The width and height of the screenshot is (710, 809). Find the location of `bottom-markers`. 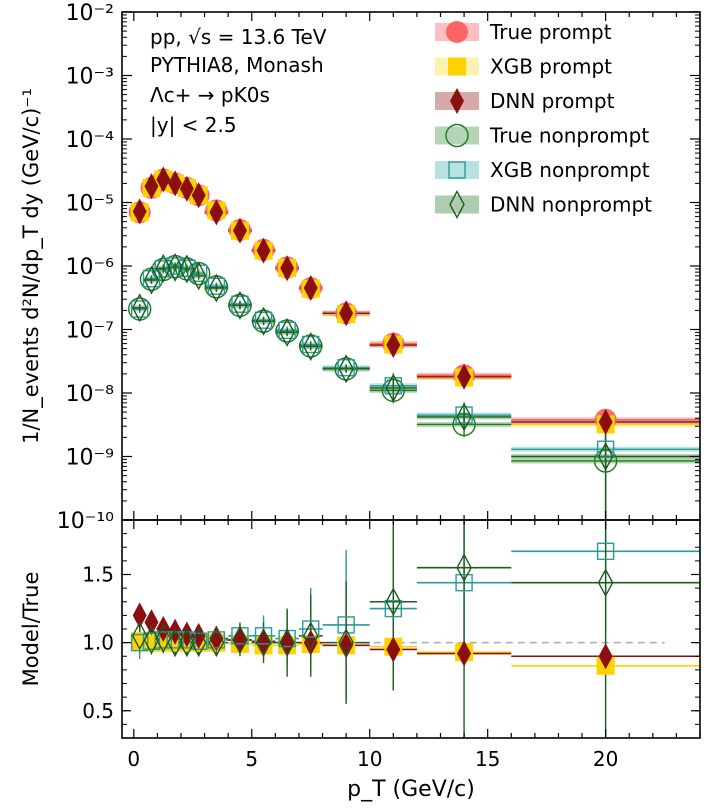

bottom-markers is located at coordinates (372, 608).